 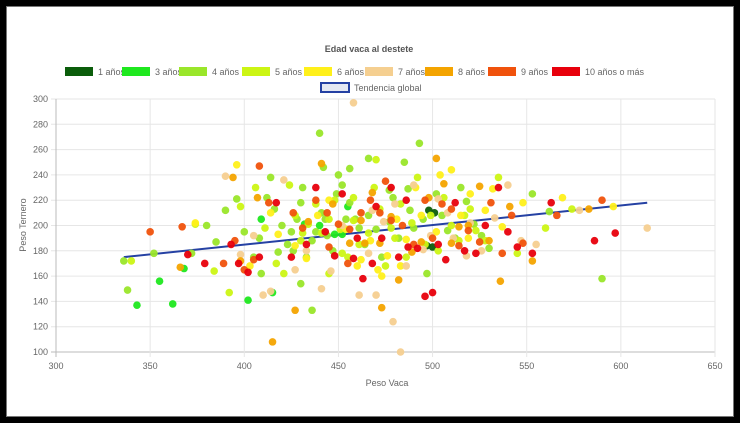 I want to click on y-axis-ticks: 100 120 140 160 180 200 220 240 260 280 300, so click(x=40, y=225).